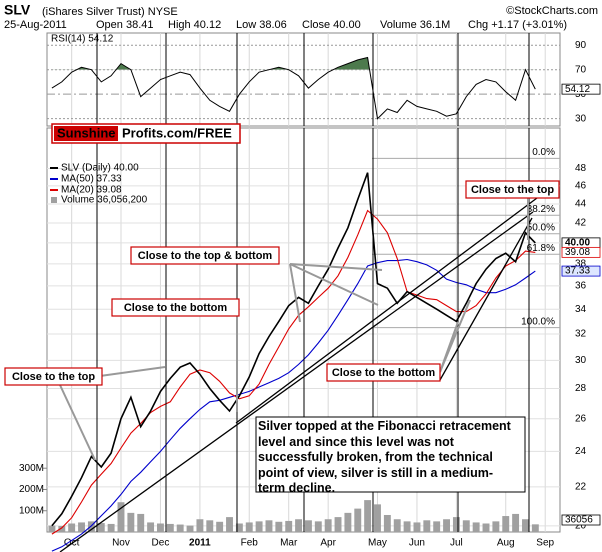 The height and width of the screenshot is (552, 602). Describe the element at coordinates (104, 200) in the screenshot. I see `legend-label: Volume 36,056,200` at that location.